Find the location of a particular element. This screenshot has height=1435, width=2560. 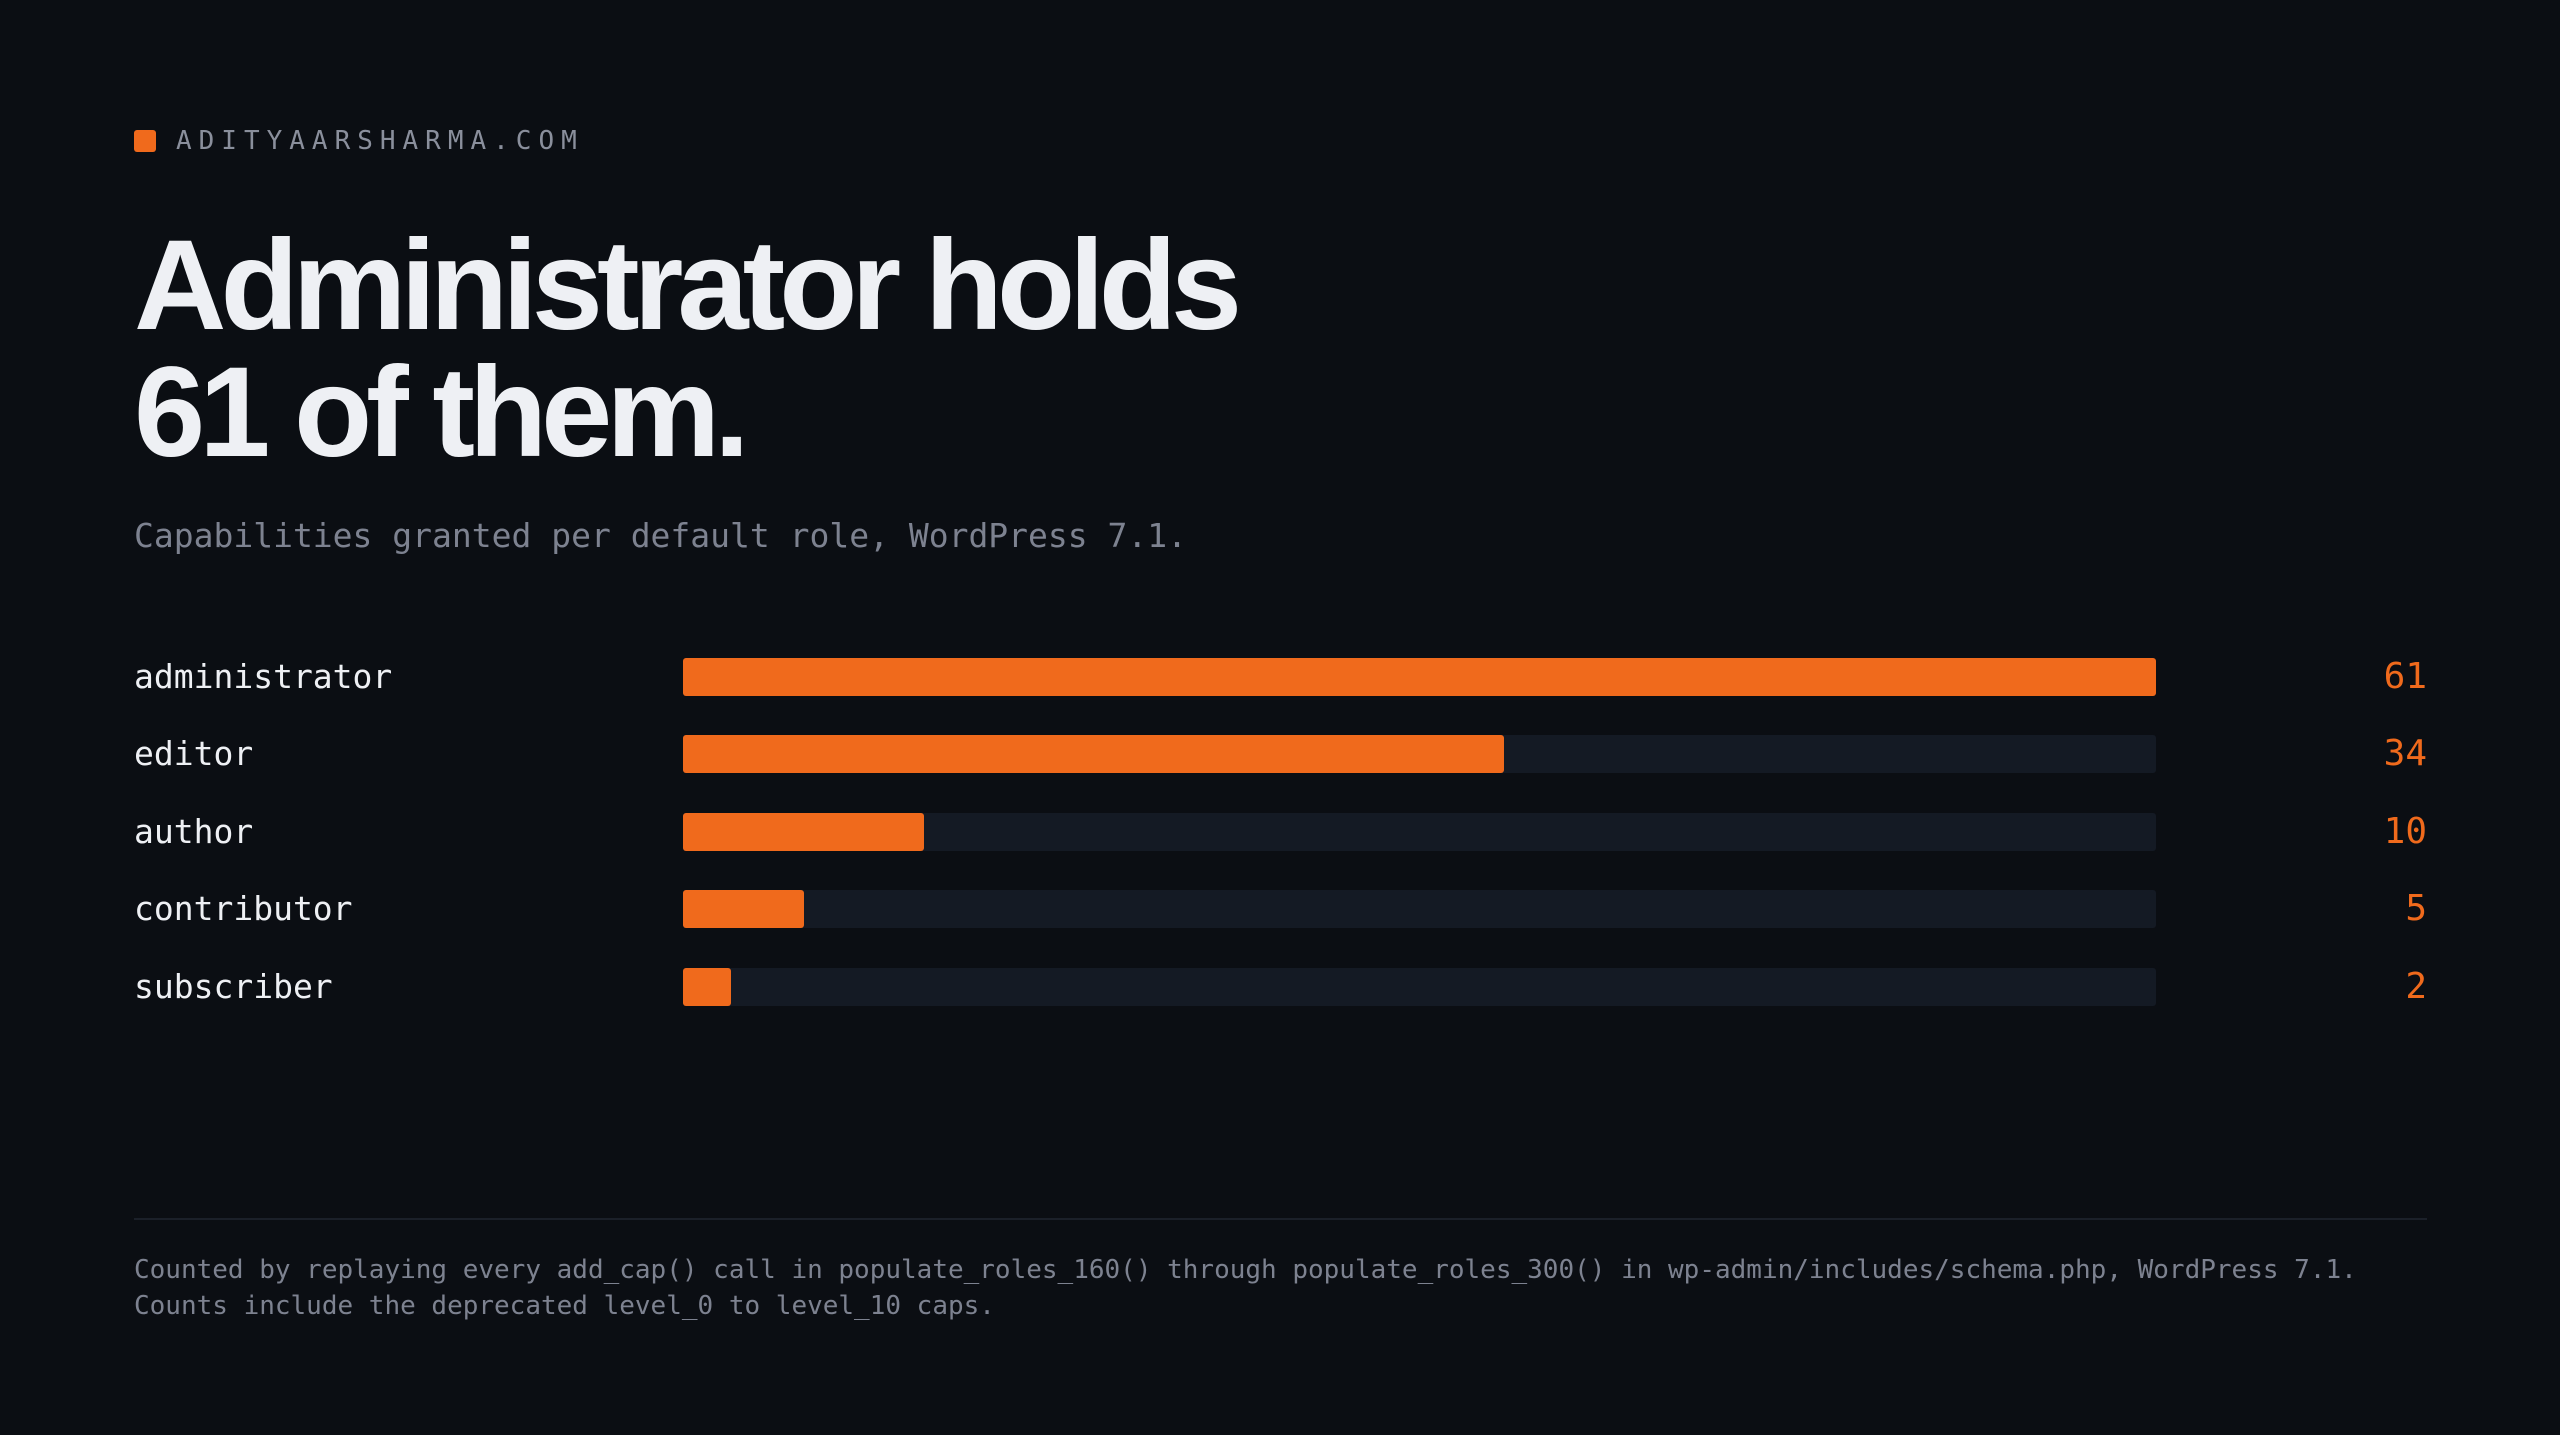

category-label: editor is located at coordinates (194, 754).